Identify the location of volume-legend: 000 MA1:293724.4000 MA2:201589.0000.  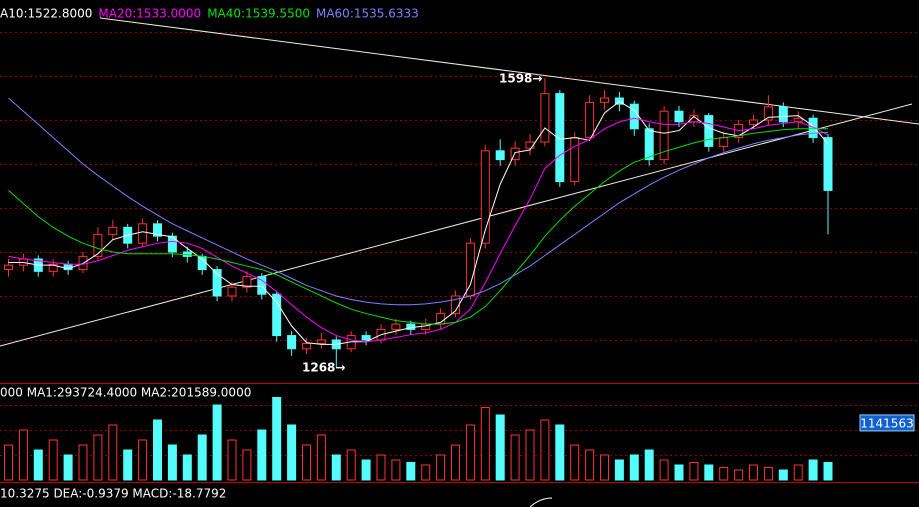
(125, 393).